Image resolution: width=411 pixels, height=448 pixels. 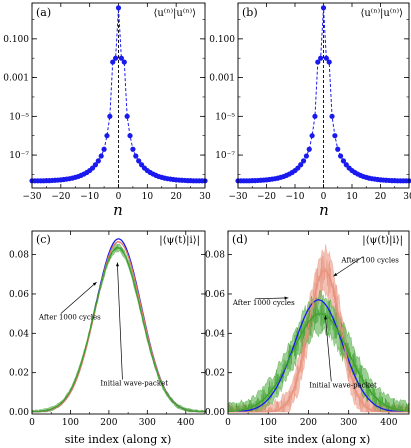 I want to click on panel-c-annotation: Initial wave-packet, so click(x=134, y=383).